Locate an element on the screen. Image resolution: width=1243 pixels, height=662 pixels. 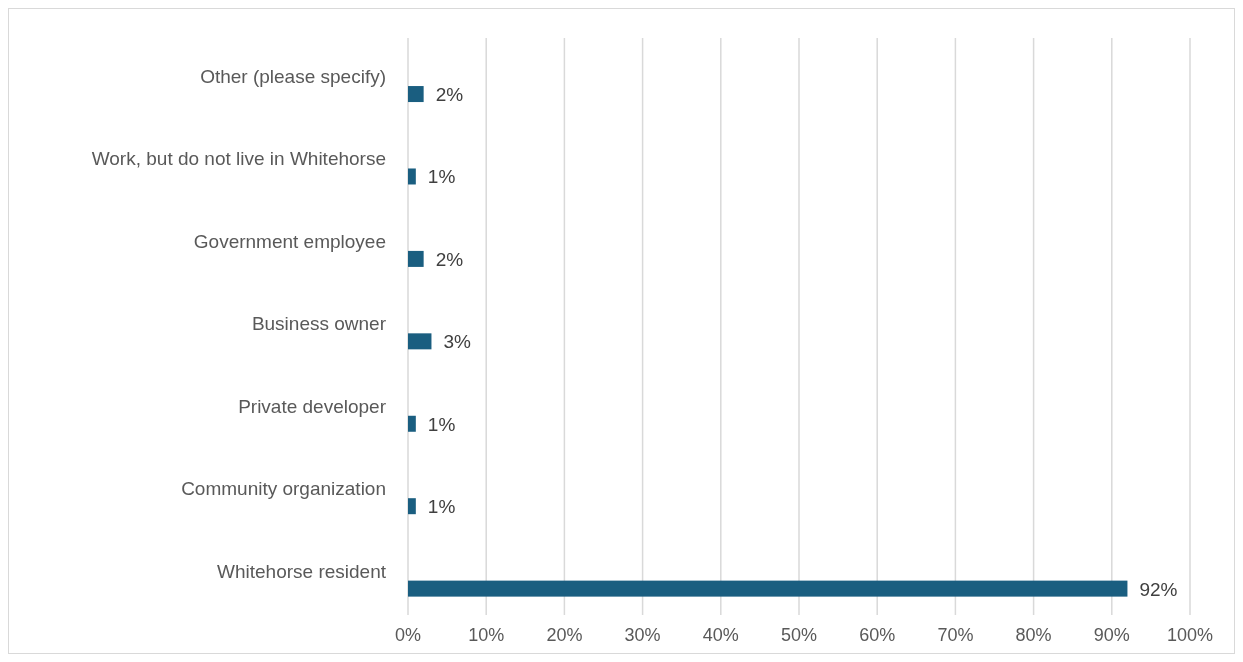
x-tick-label: 40% is located at coordinates (720, 635).